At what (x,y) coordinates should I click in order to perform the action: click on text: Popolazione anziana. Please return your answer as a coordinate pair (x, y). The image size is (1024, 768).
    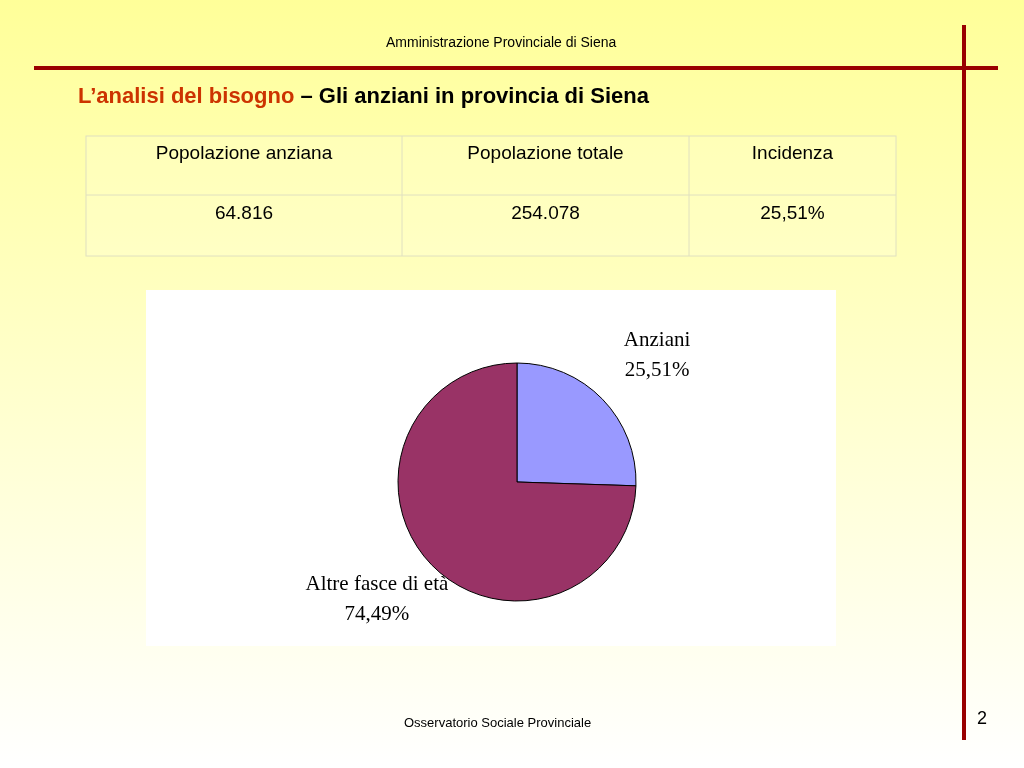
    Looking at the image, I should click on (244, 152).